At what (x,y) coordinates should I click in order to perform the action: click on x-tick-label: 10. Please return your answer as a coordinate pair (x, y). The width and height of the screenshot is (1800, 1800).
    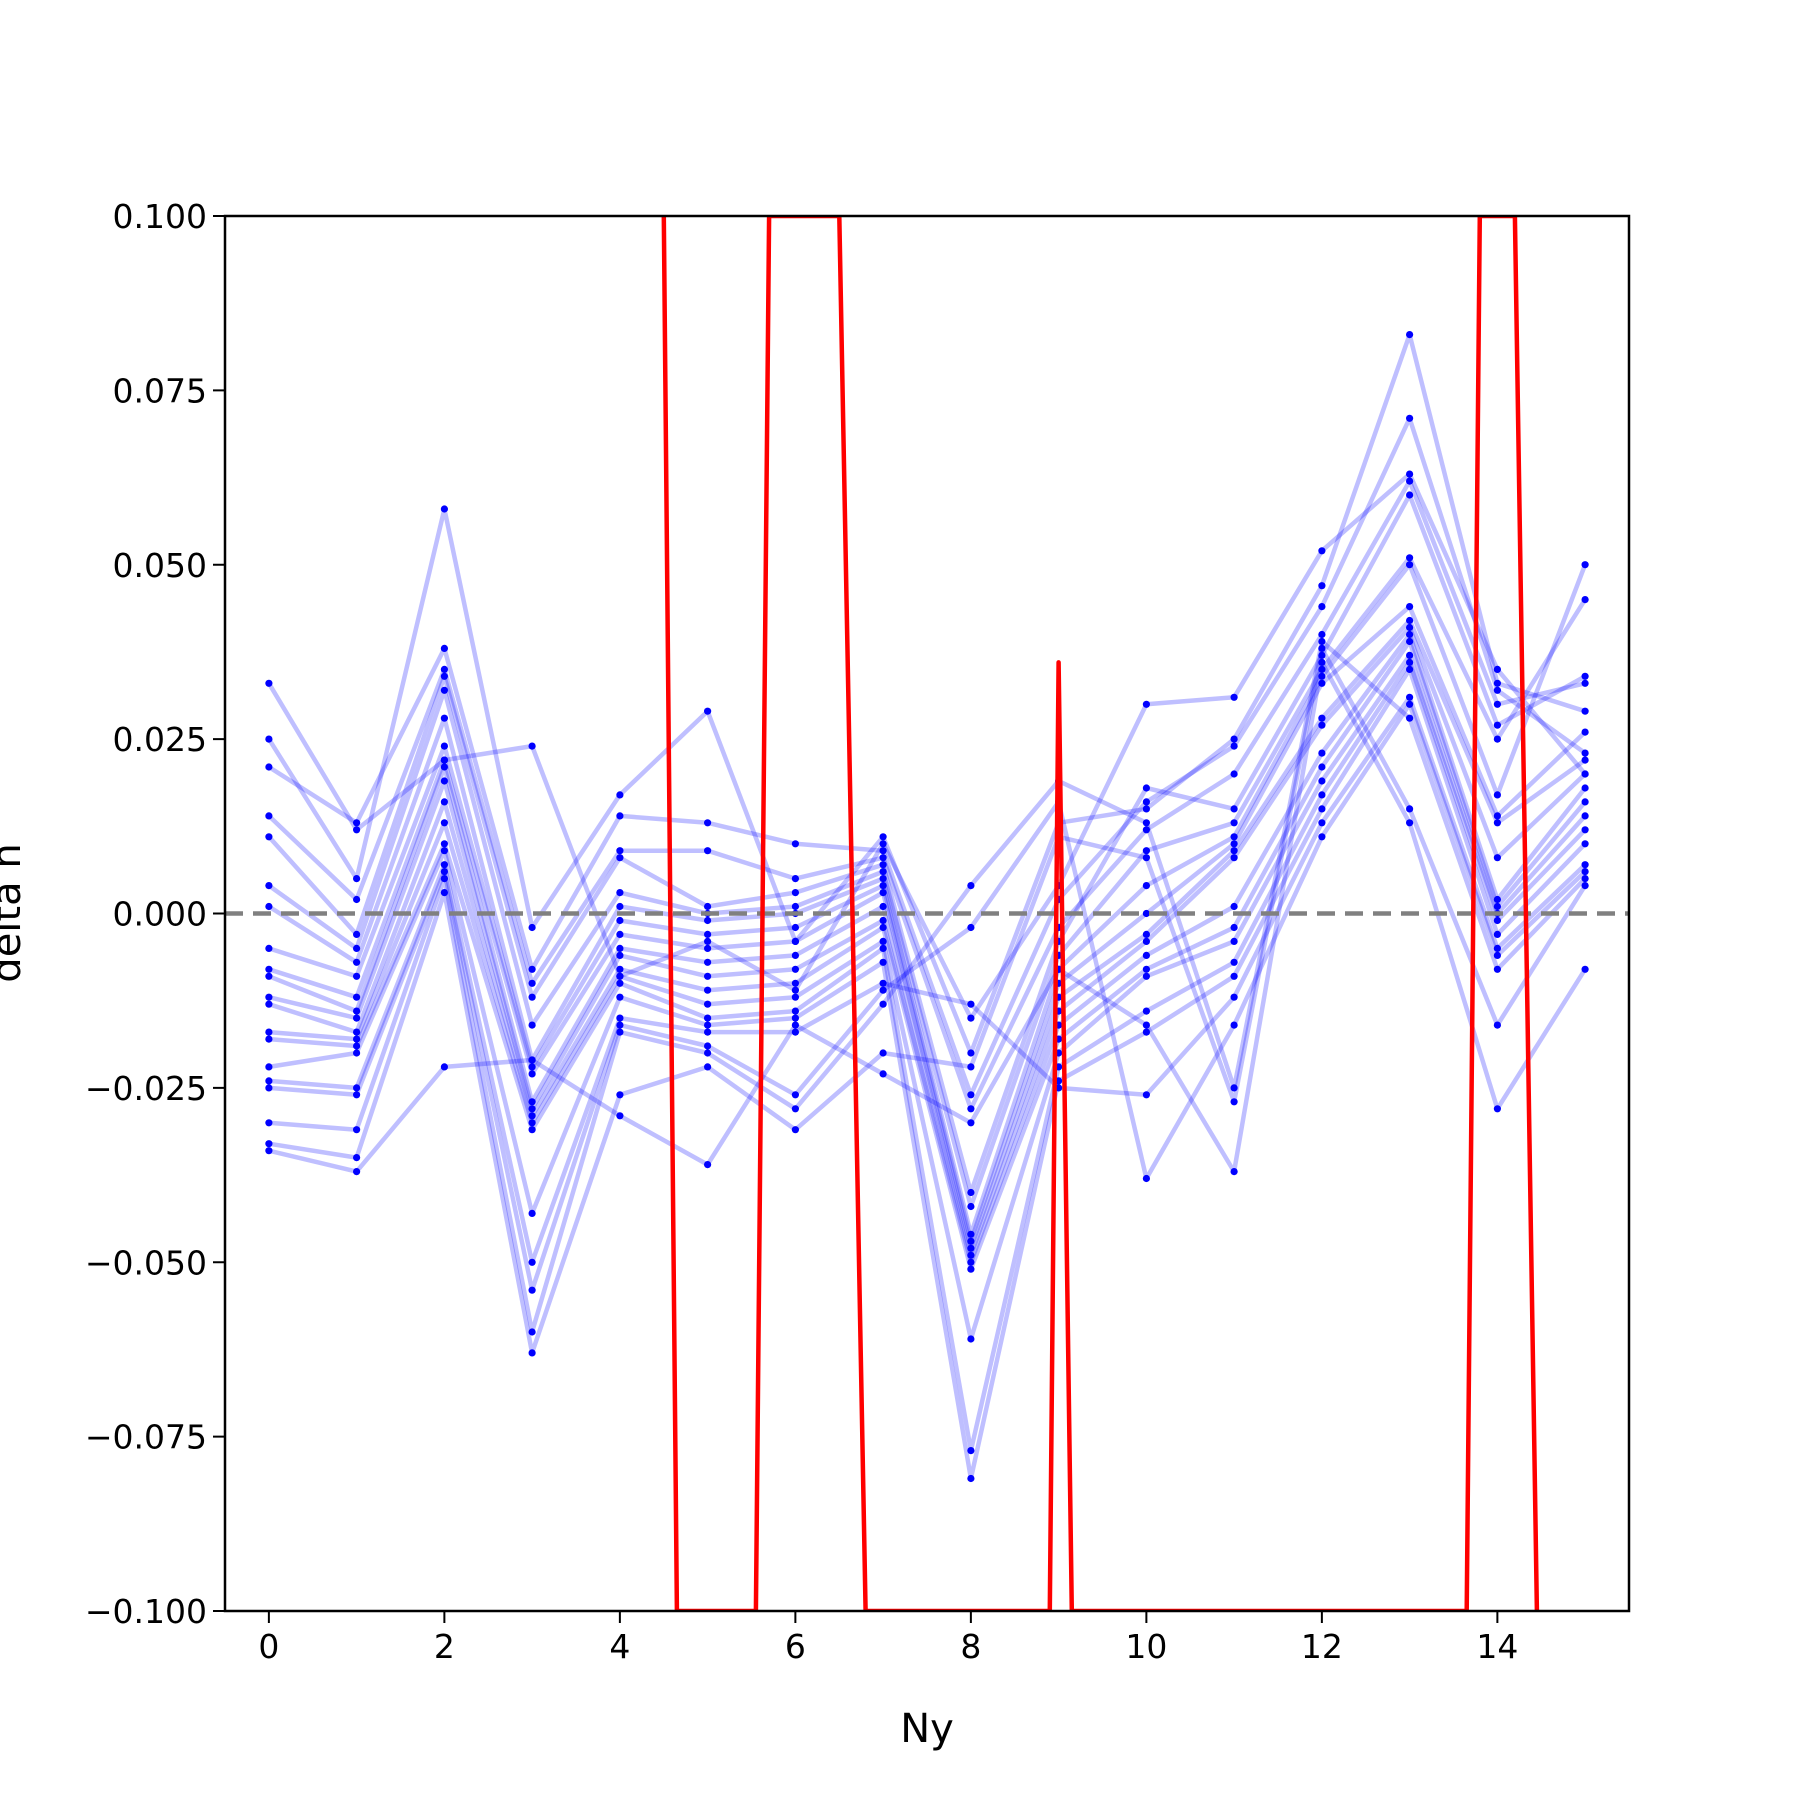
    Looking at the image, I should click on (1146, 1646).